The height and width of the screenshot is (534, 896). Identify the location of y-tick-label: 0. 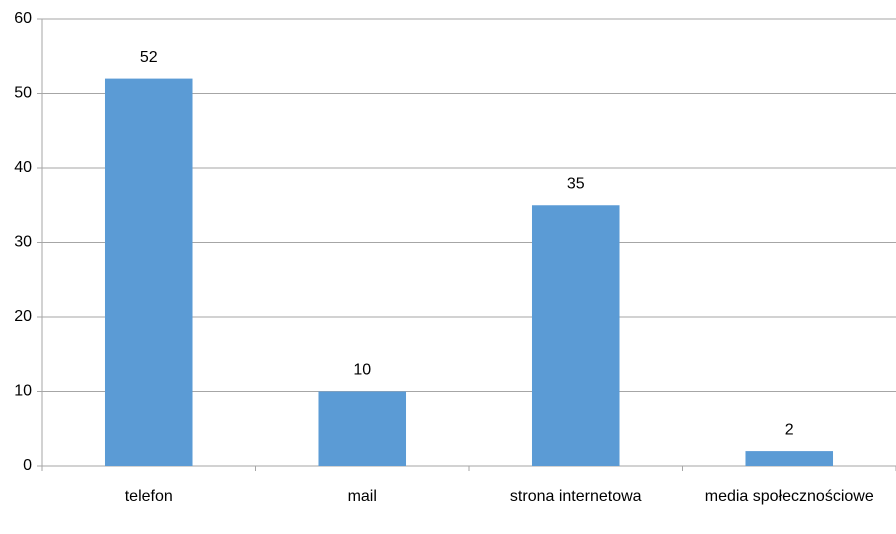
(27, 465).